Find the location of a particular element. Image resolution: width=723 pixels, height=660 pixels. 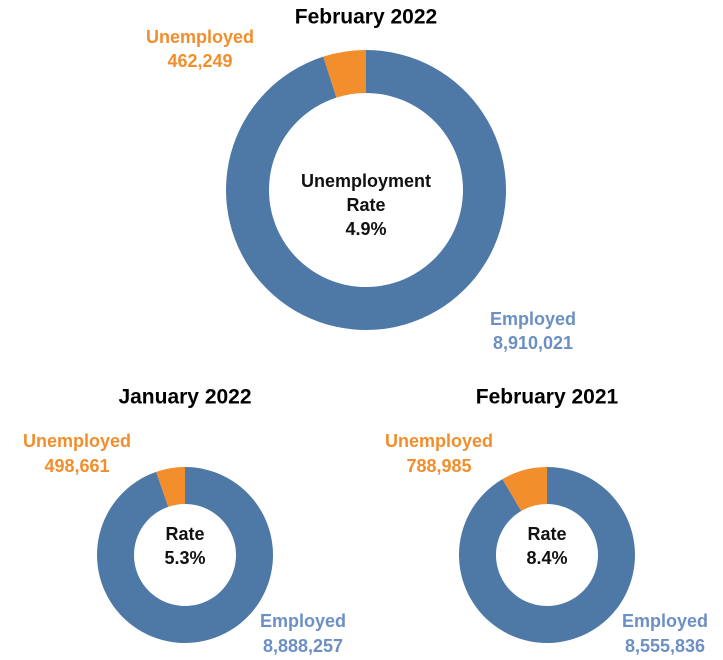

chart-title: February 2021 is located at coordinates (547, 397).